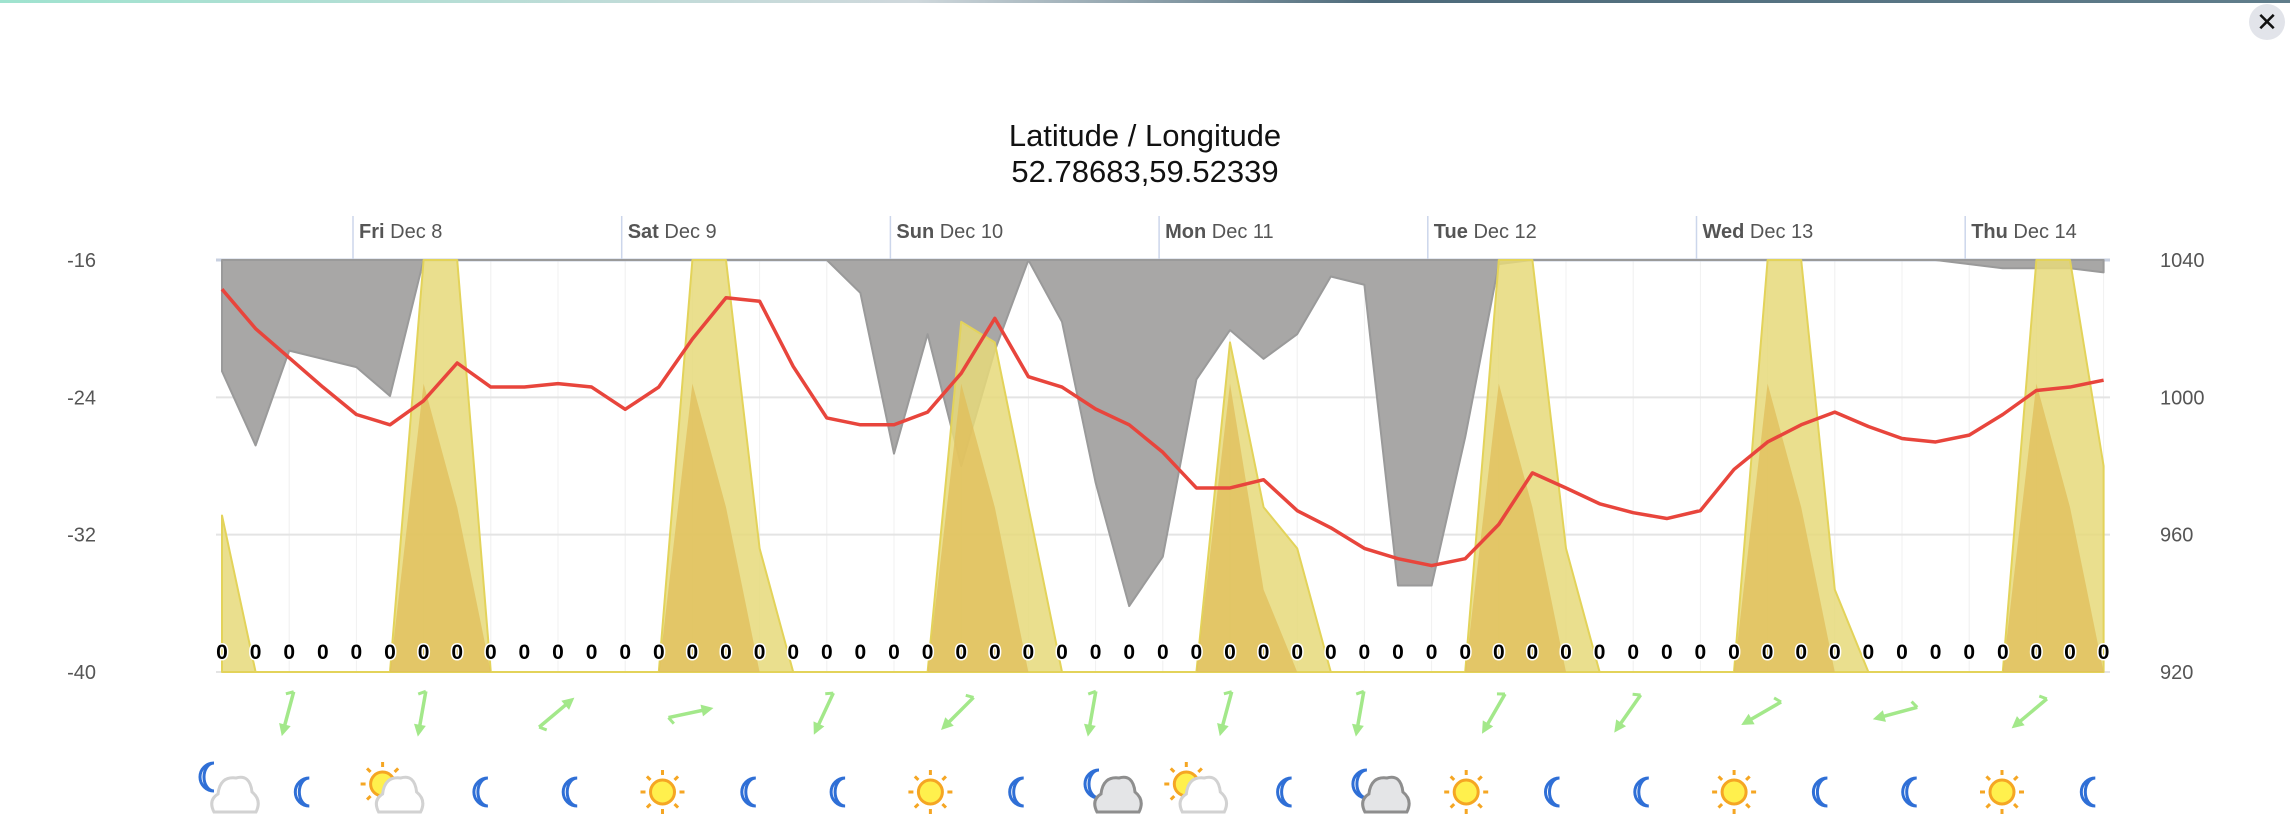  I want to click on weather-icon-sun, so click(2002, 792).